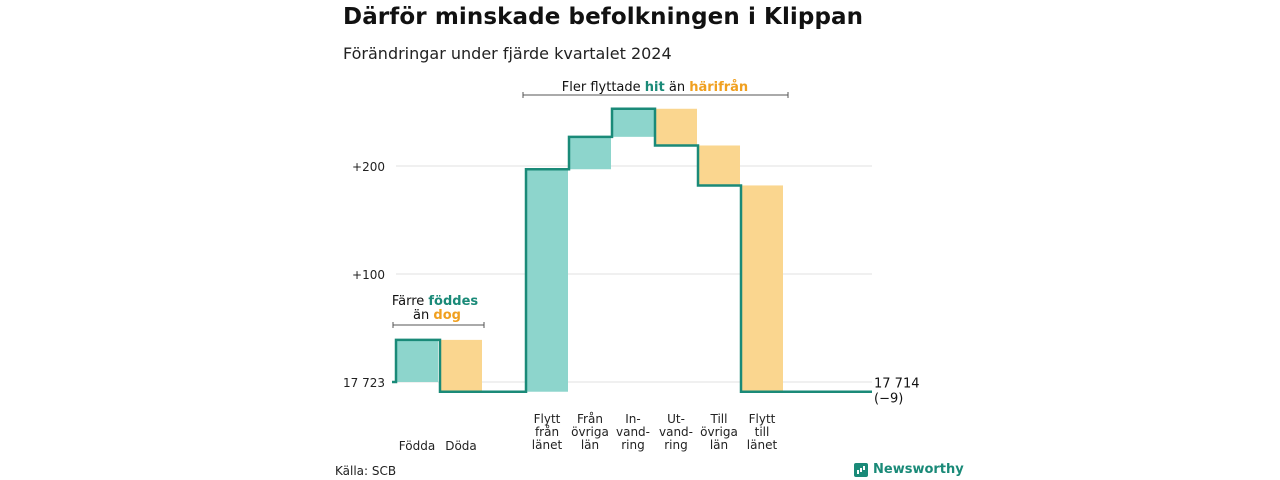  I want to click on brand-logo: Newsworthy, so click(909, 469).